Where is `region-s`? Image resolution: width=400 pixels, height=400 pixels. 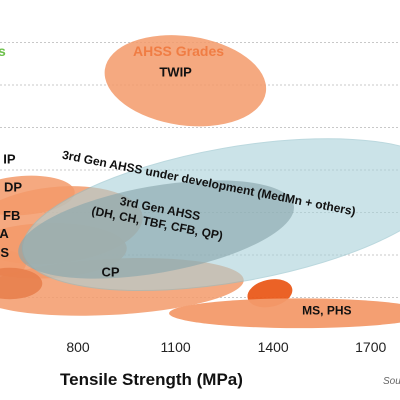
region-s is located at coordinates (21, 283).